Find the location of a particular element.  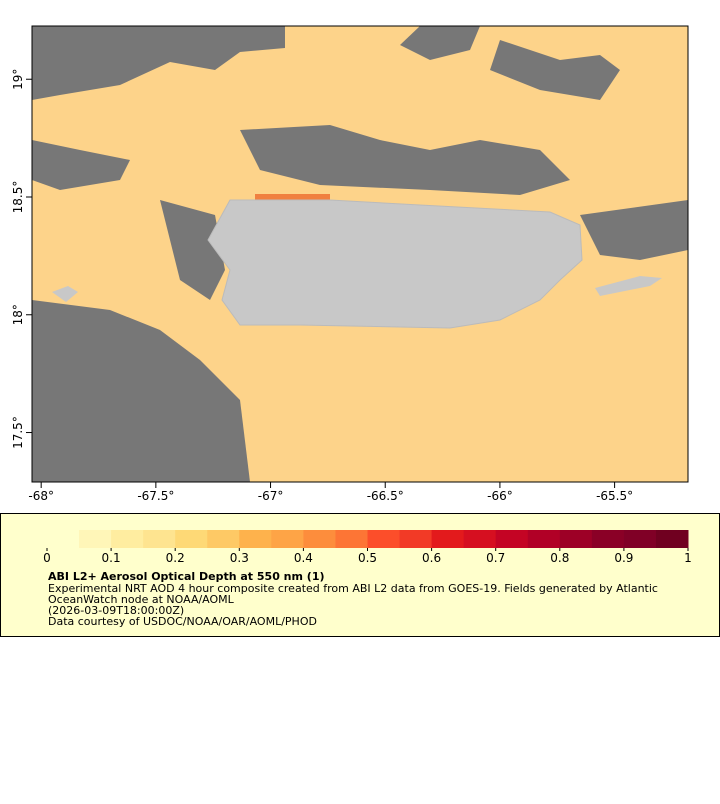

colorbar-tick-label: 1 is located at coordinates (688, 558).